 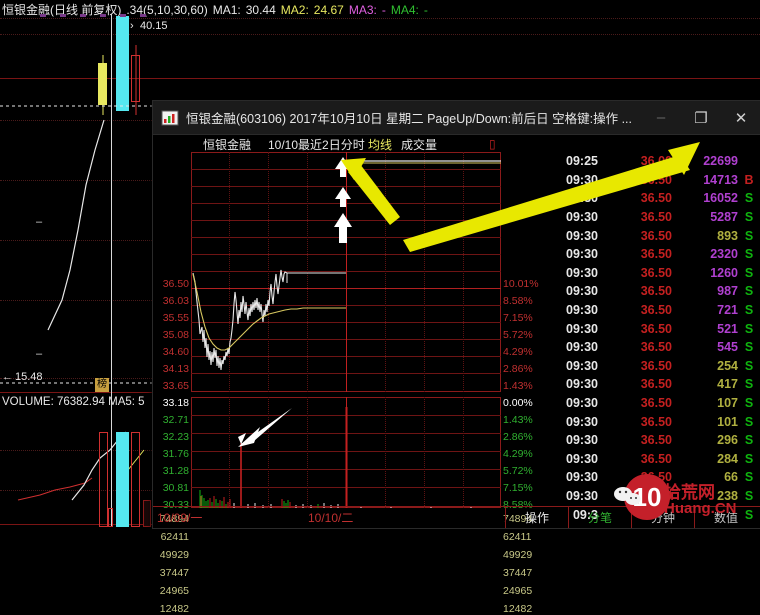 What do you see at coordinates (727, 310) in the screenshot?
I see `tick-volume: 721` at bounding box center [727, 310].